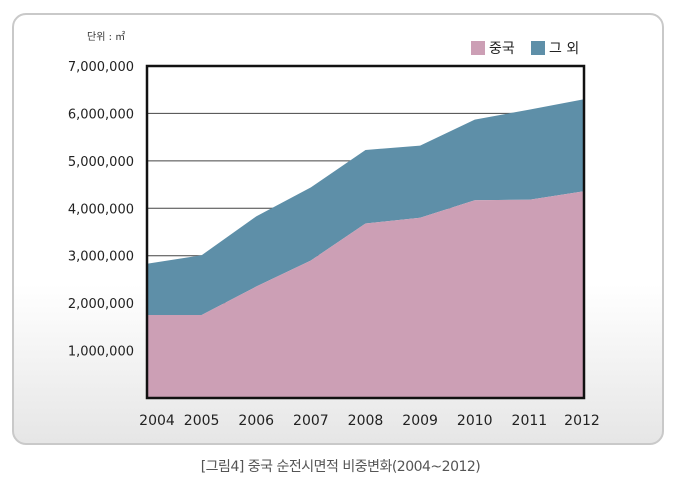  I want to click on x-axis-ticks: 2004 2005 2006 2007 2008 2009 2010 2011 2012, so click(369, 421).